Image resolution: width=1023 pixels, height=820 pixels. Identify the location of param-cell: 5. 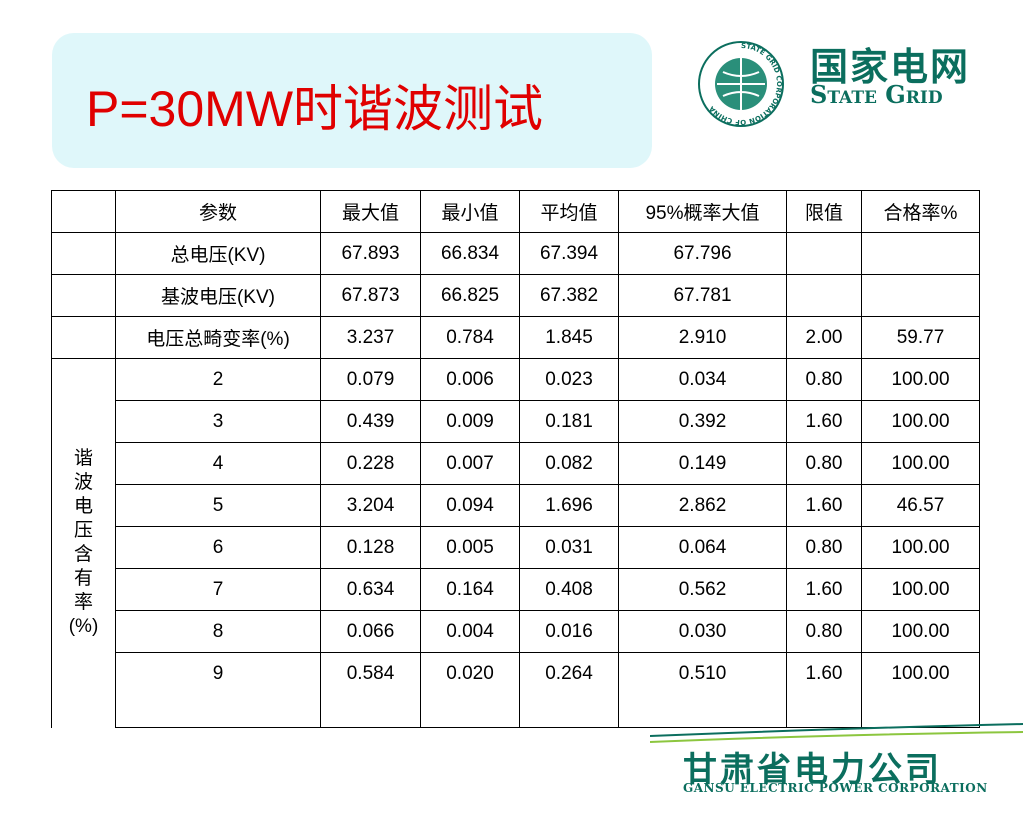
(218, 505).